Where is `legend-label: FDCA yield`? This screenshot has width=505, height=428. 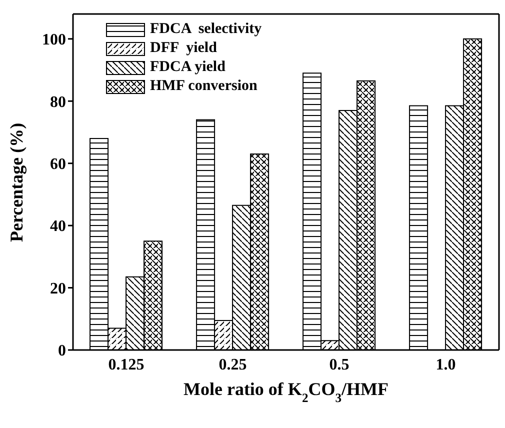 legend-label: FDCA yield is located at coordinates (188, 67).